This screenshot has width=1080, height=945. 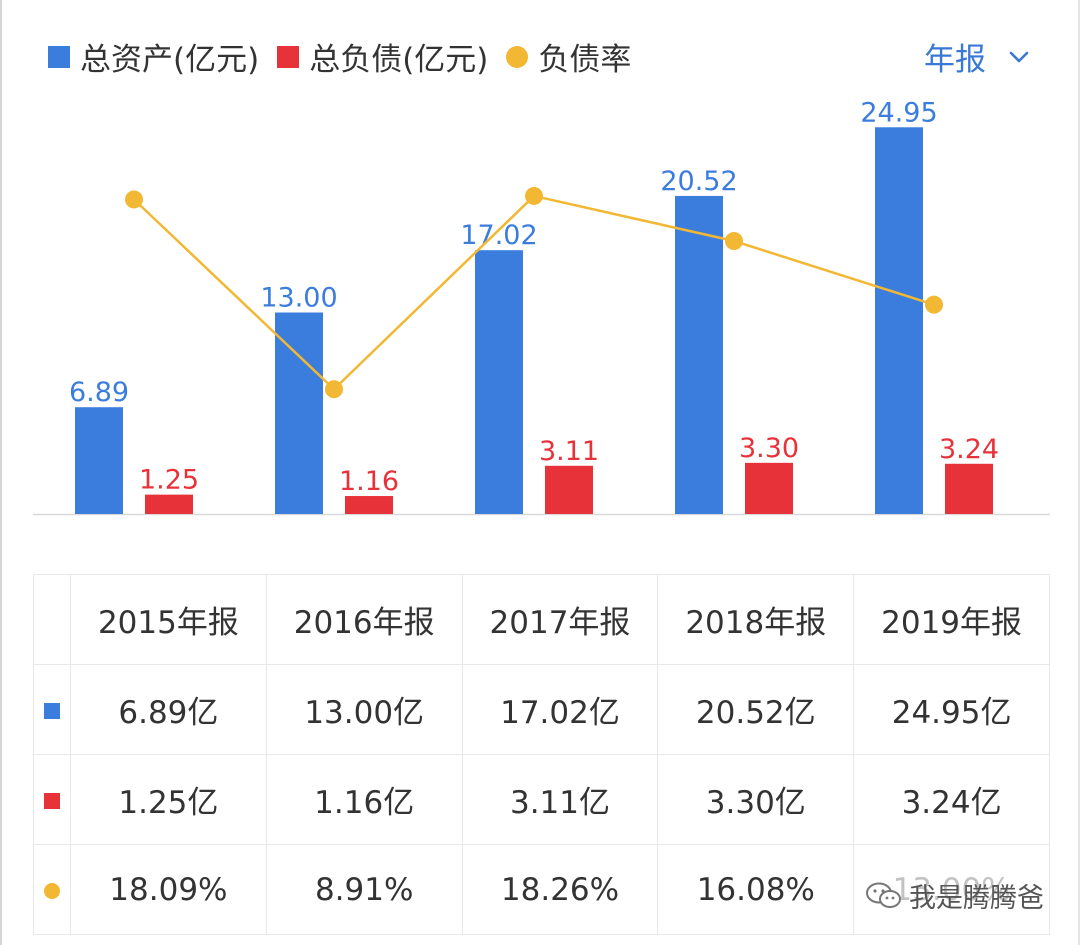 What do you see at coordinates (569, 451) in the screenshot?
I see `data-label-liabilities: 3.11` at bounding box center [569, 451].